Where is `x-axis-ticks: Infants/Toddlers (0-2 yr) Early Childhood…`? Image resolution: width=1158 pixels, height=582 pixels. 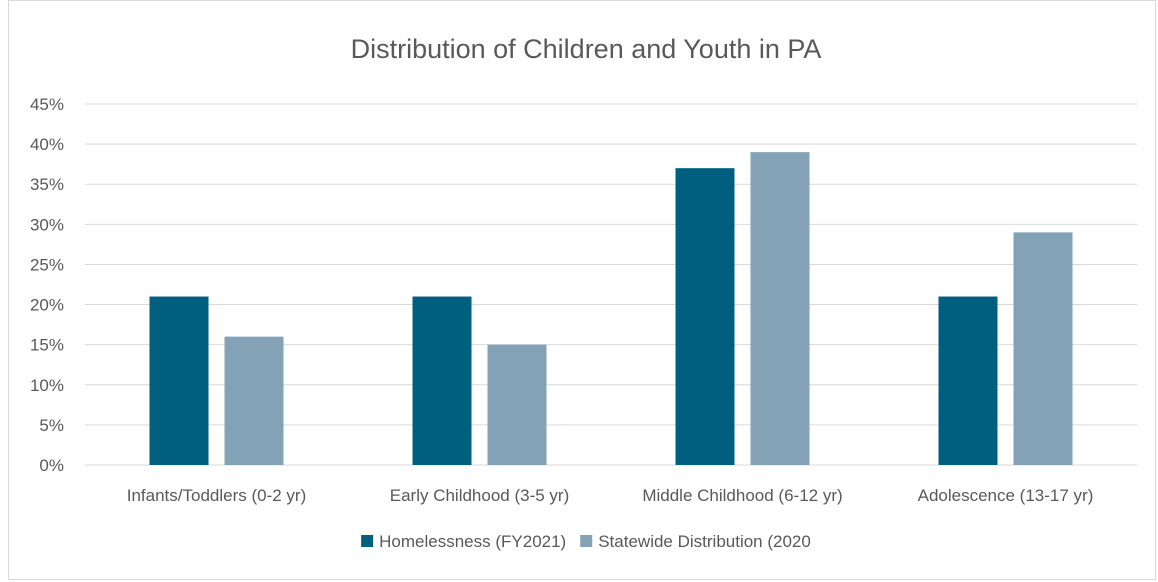 x-axis-ticks: Infants/Toddlers (0-2 yr) Early Childhood… is located at coordinates (610, 495).